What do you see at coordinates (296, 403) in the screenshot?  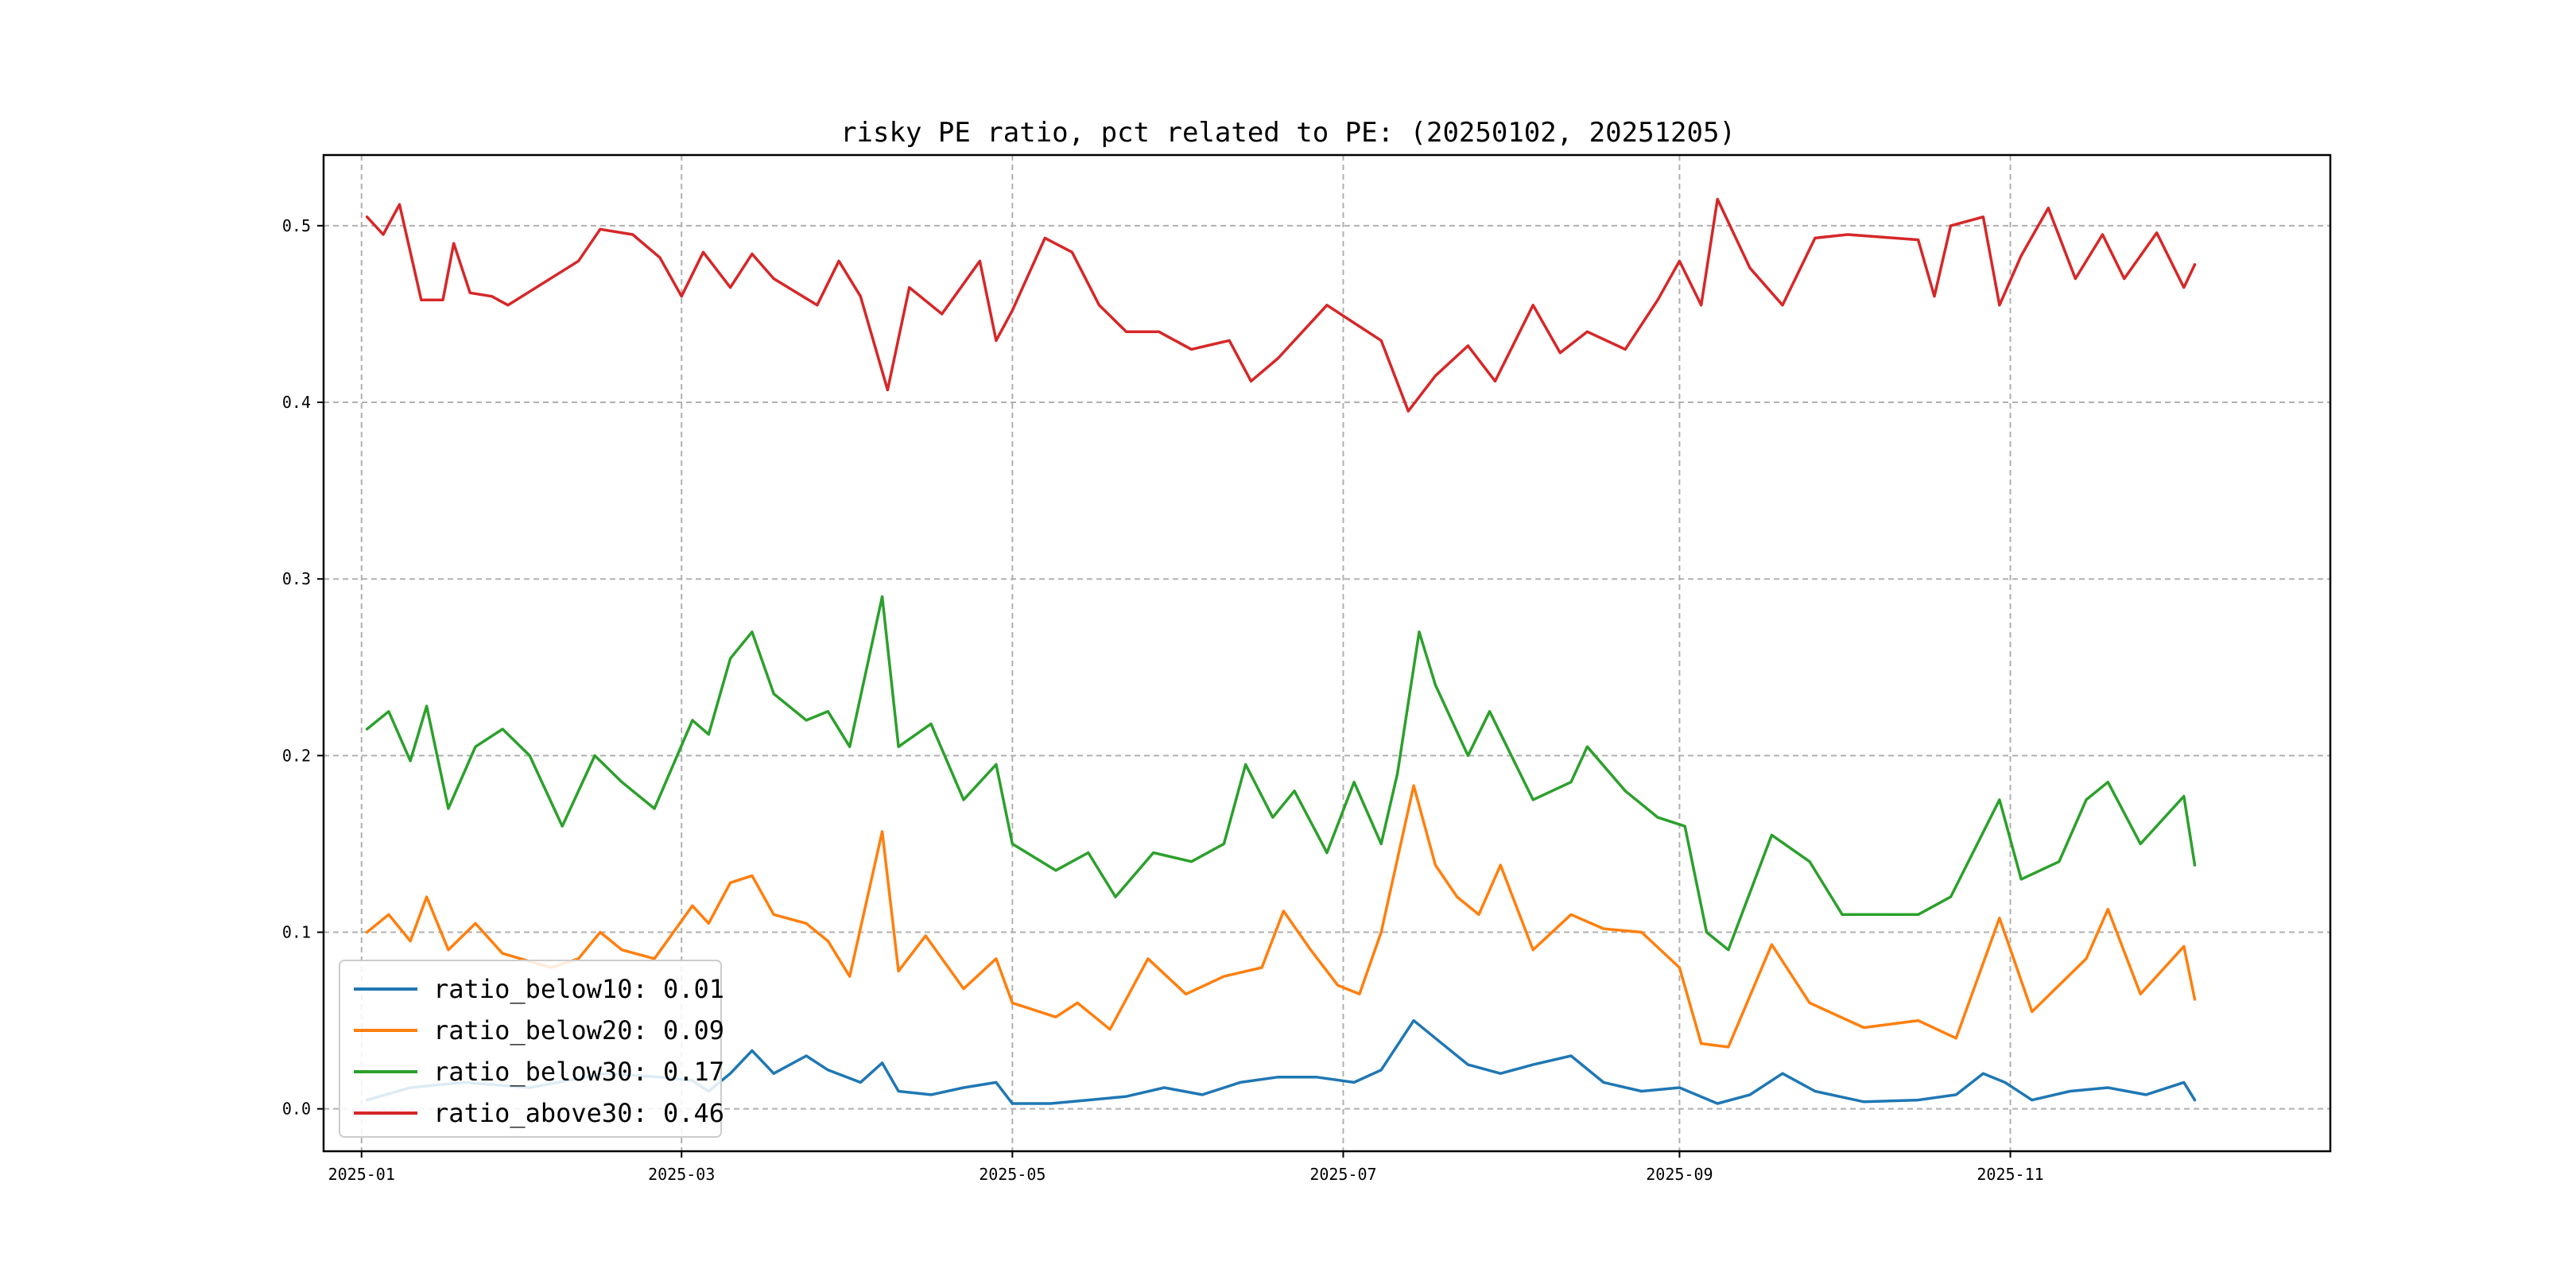 I see `y-tick-label: 0.4` at bounding box center [296, 403].